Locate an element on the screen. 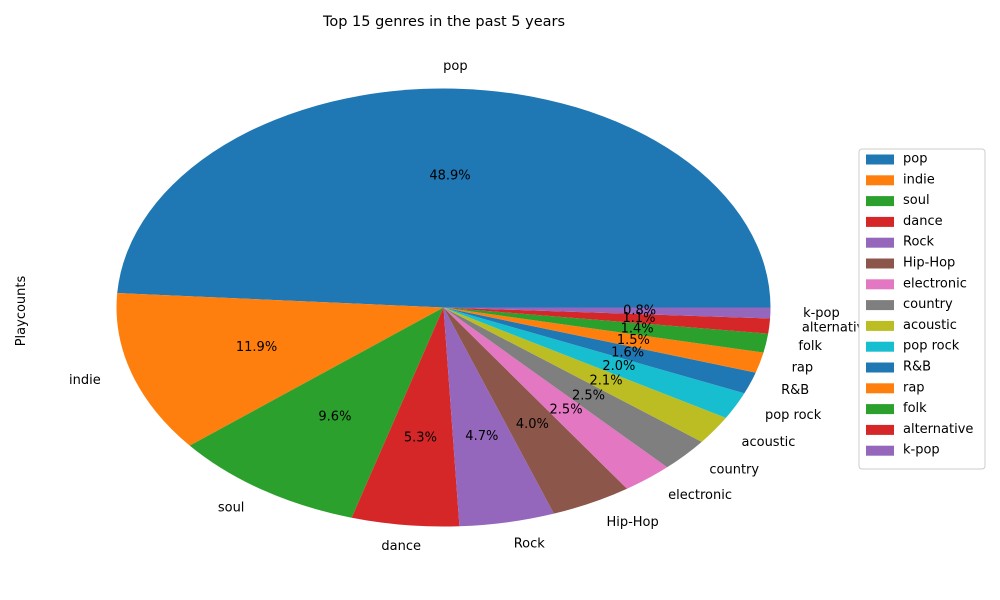 Image resolution: width=1000 pixels, height=600 pixels. percent-label-soul: 9.6% is located at coordinates (334, 416).